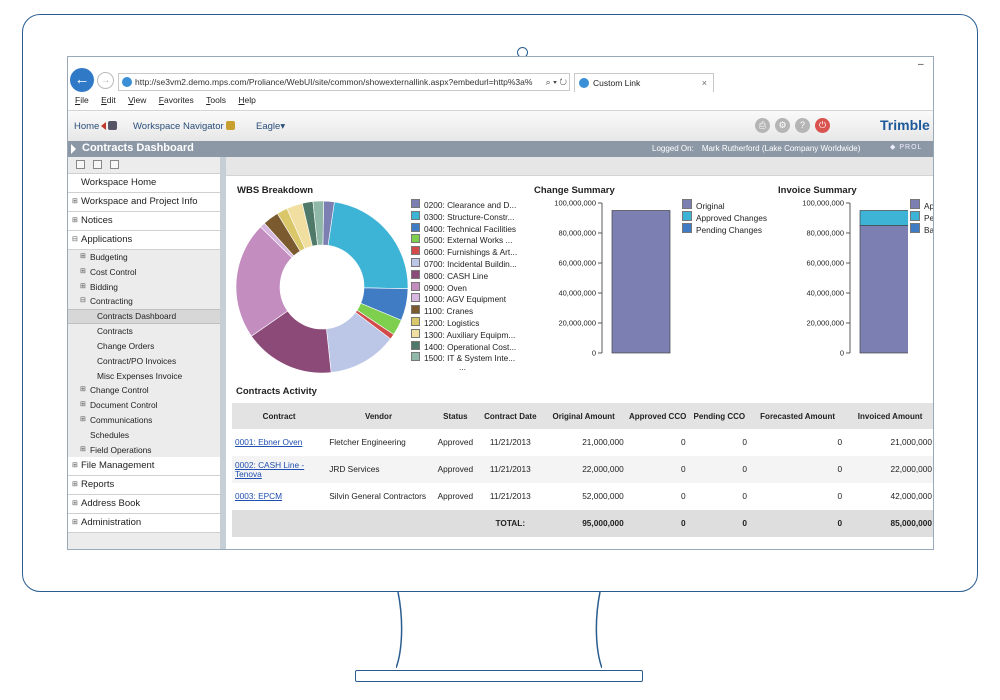 This screenshot has width=1000, height=700. What do you see at coordinates (464, 322) in the screenshot?
I see `wbs-legend-item: 1200: Logistics` at bounding box center [464, 322].